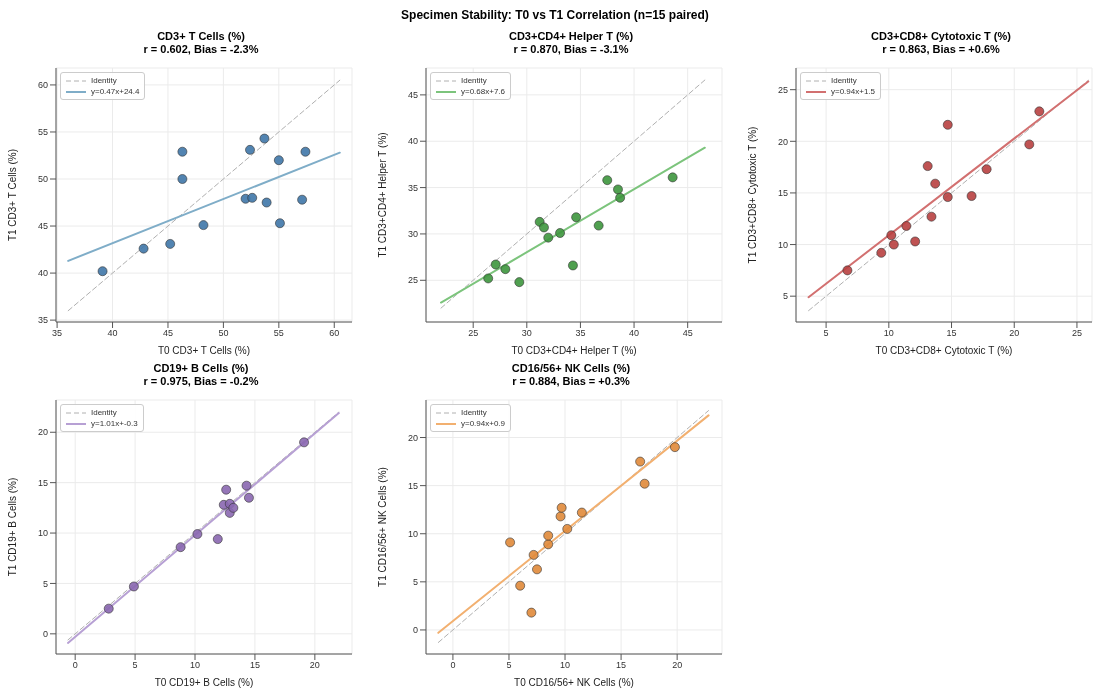 The width and height of the screenshot is (1110, 691). Describe the element at coordinates (382, 195) in the screenshot. I see `y-axis-title: T1 CD3+CD4+ Helper T (%)` at that location.